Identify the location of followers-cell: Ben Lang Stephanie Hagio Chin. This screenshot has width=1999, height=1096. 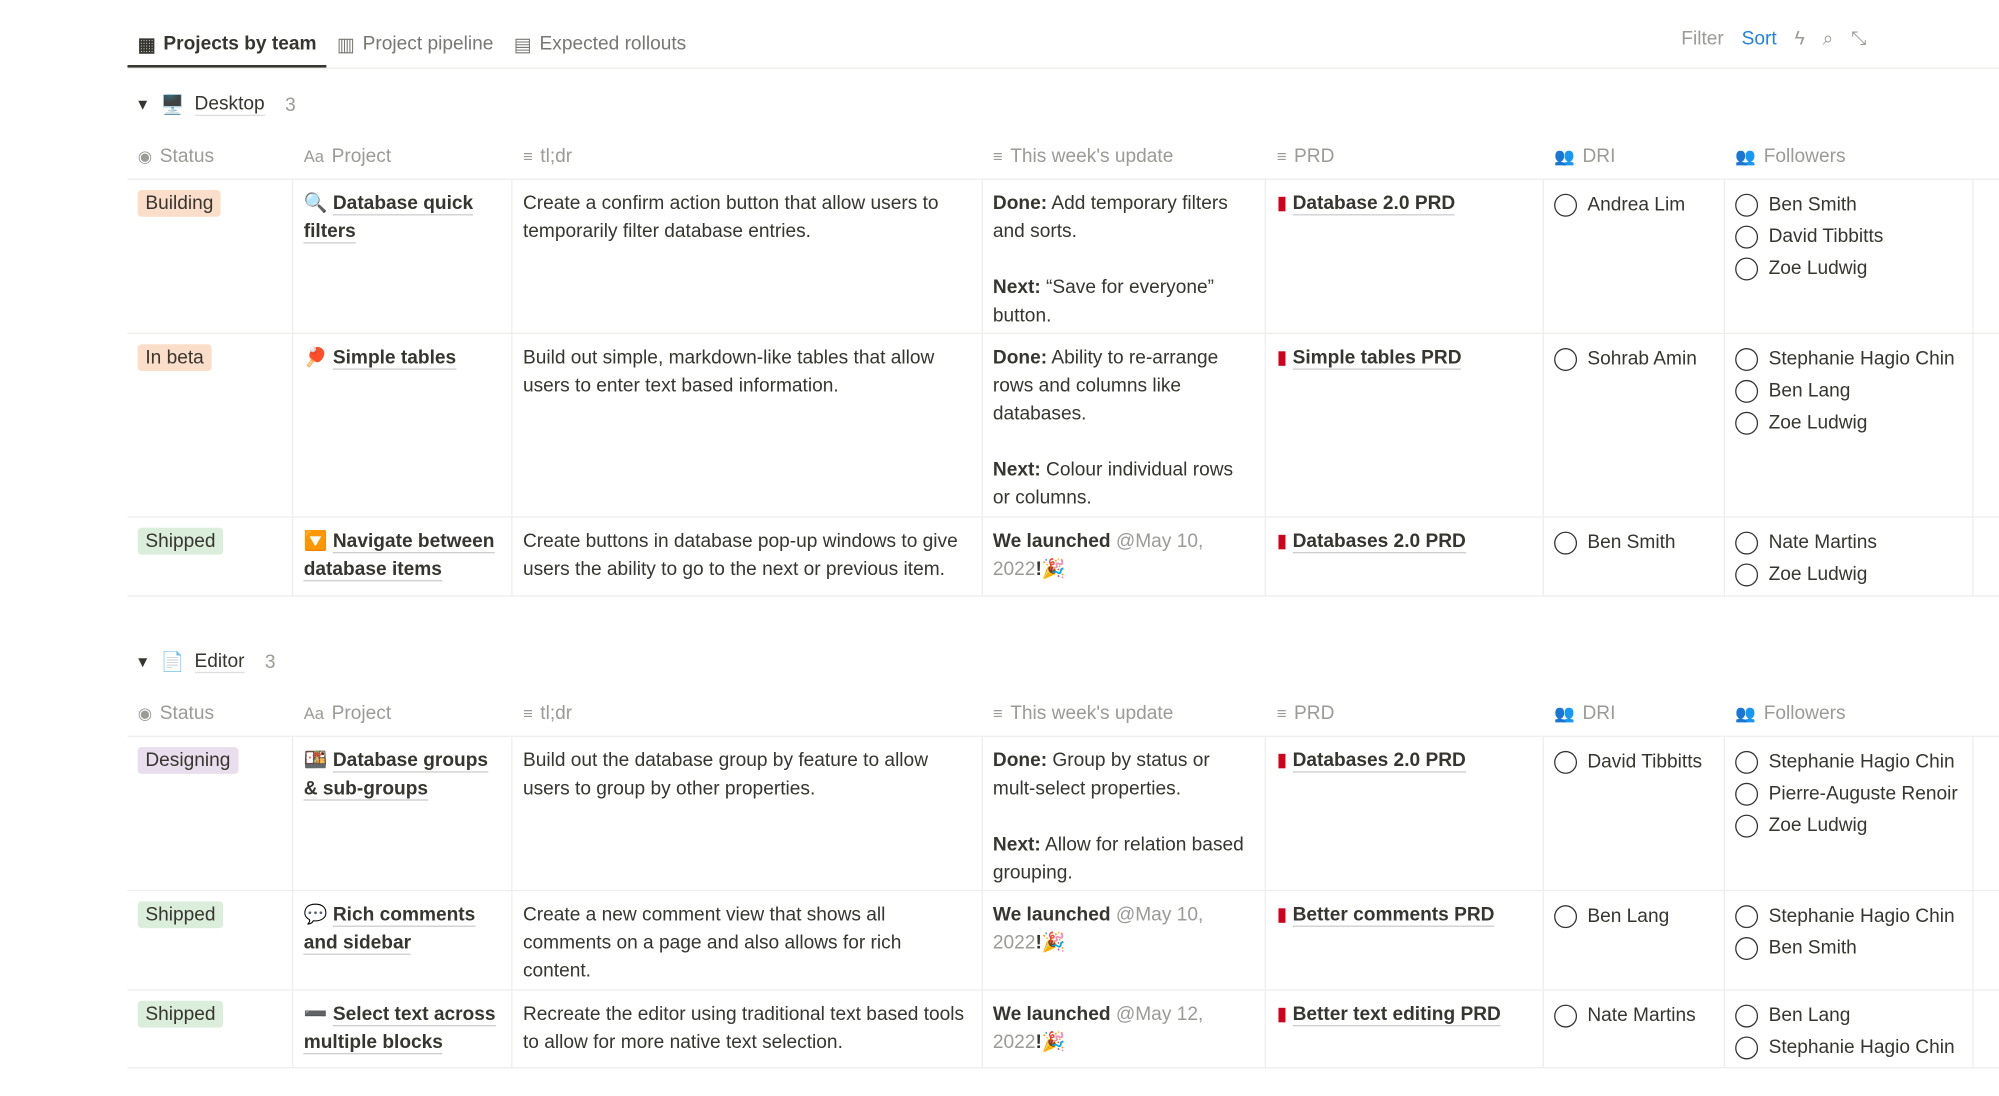
(1849, 1029).